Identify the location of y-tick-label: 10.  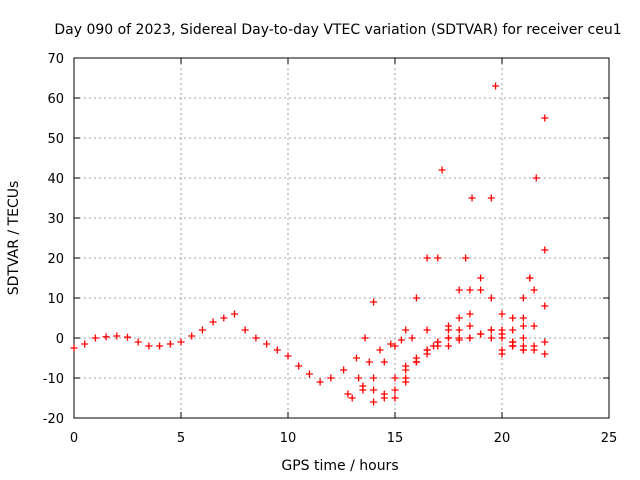
(55, 299).